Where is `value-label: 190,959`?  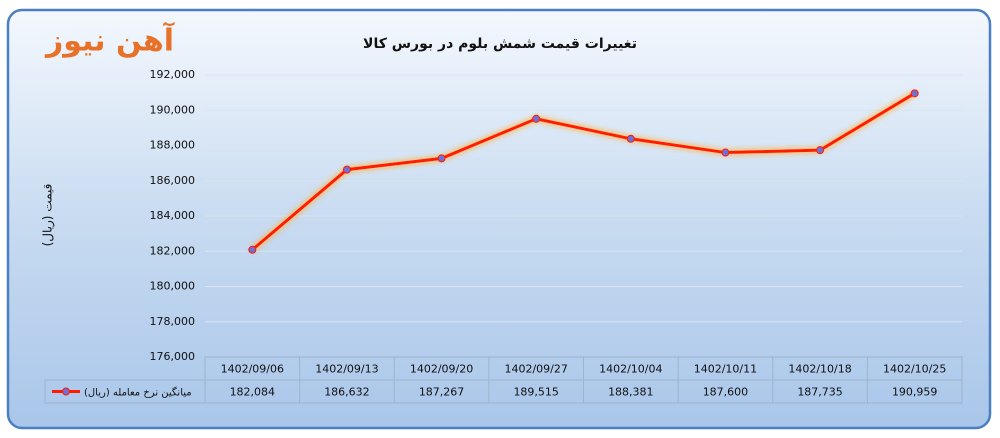
value-label: 190,959 is located at coordinates (915, 392).